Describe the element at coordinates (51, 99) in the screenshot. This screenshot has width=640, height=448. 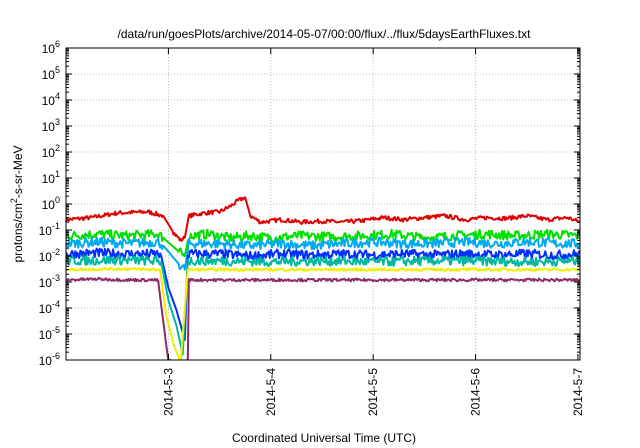
I see `y-tick-label: 10⁴` at that location.